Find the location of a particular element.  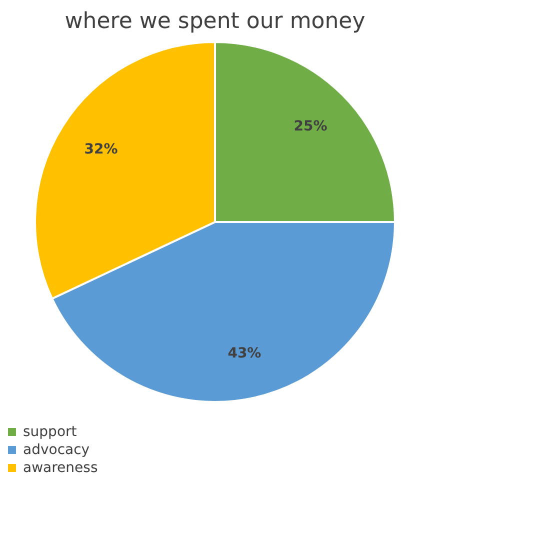

legend-label: advocacy is located at coordinates (56, 450).